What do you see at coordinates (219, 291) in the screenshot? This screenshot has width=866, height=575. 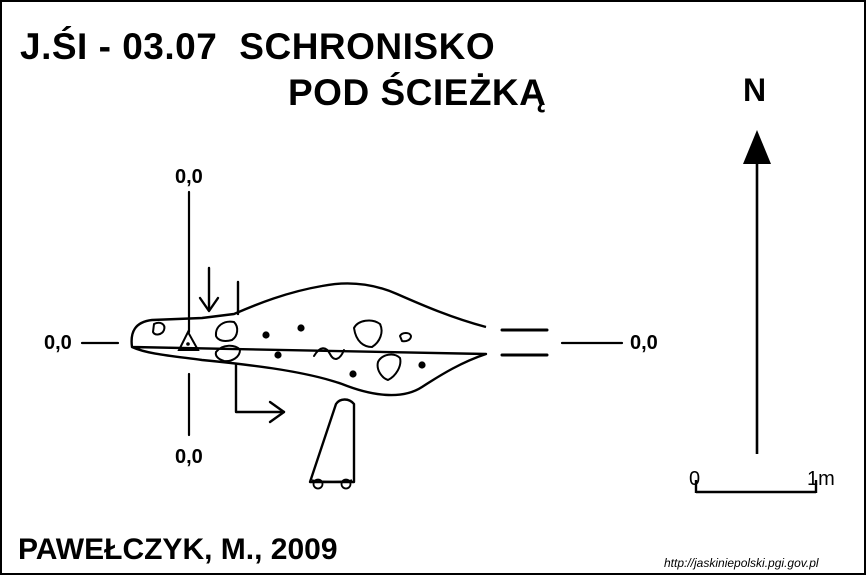 I see `entrance-arrow-icon` at bounding box center [219, 291].